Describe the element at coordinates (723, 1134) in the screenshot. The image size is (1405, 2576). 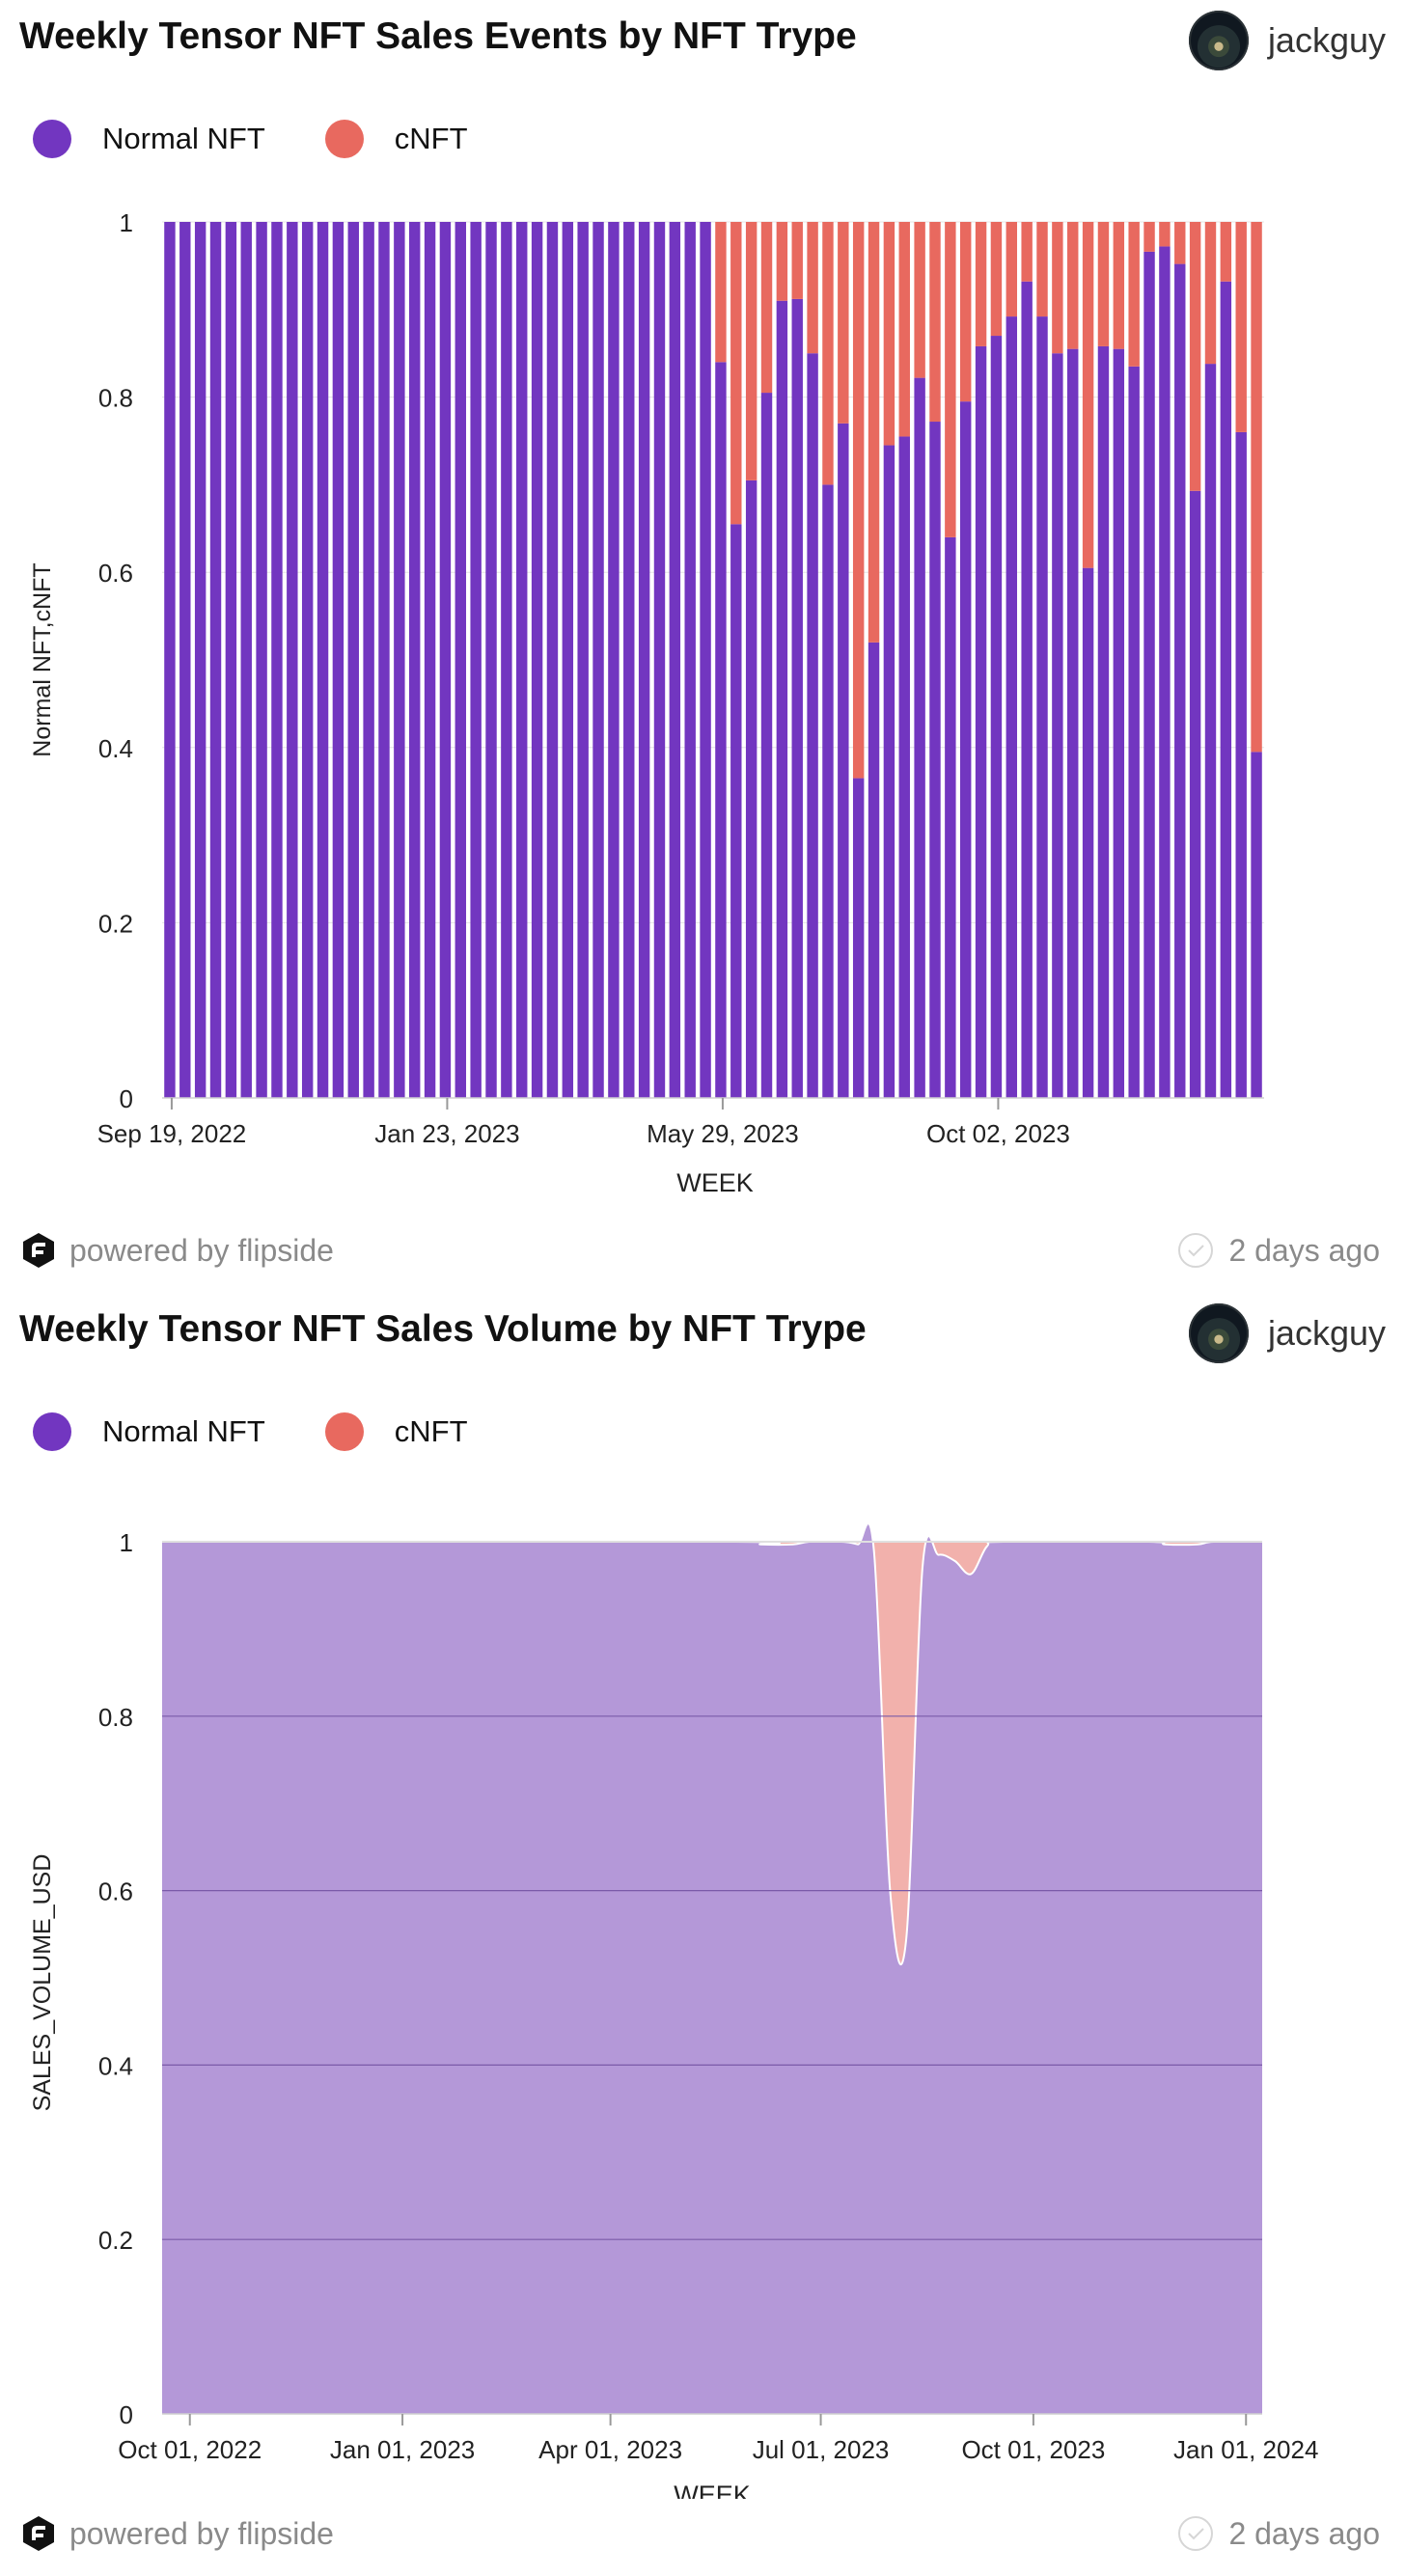
I see `x-tick-label: May 29, 2023` at that location.